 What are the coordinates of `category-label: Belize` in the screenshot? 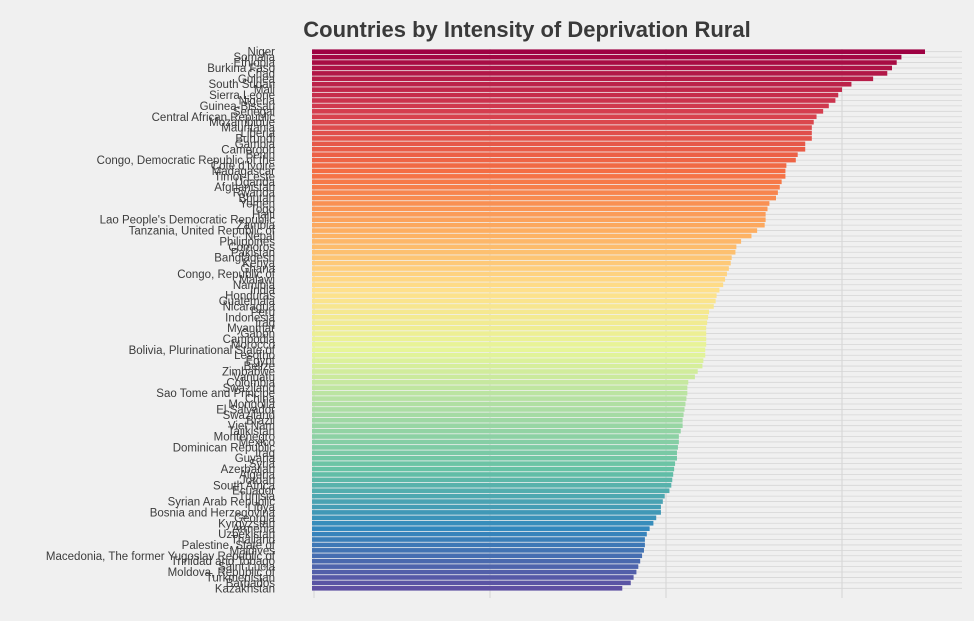 It's located at (259, 367).